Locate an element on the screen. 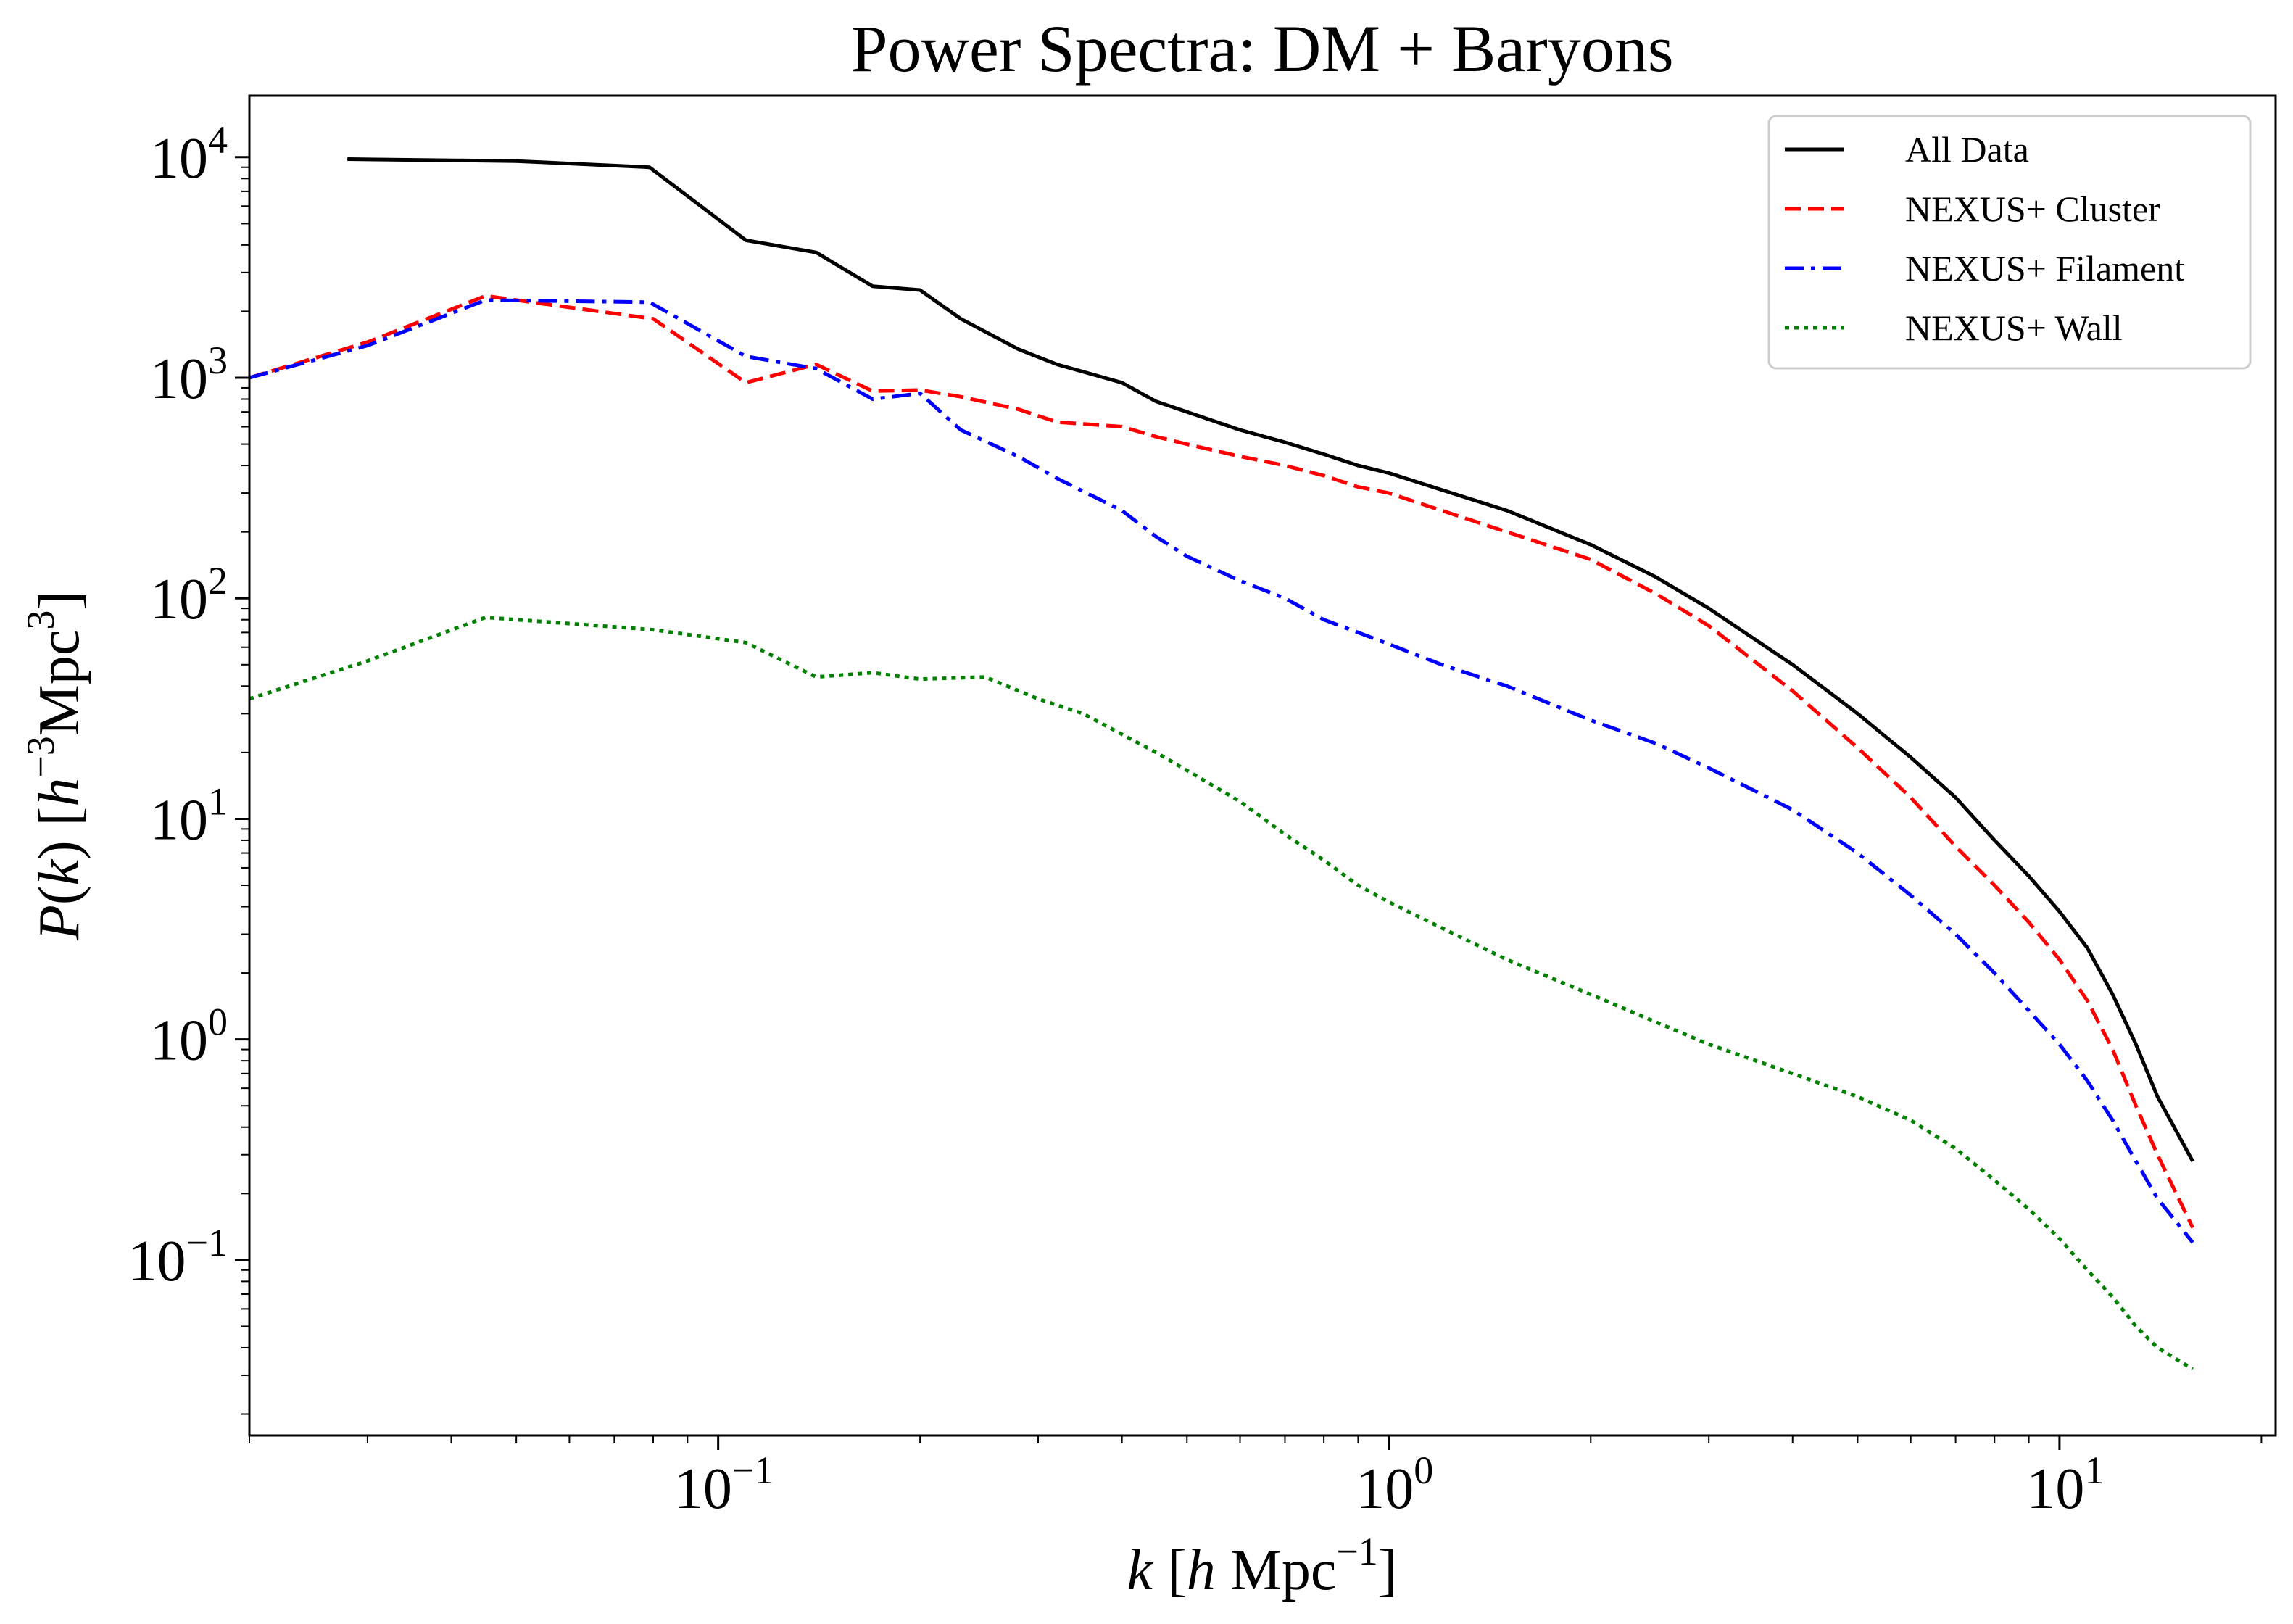 The height and width of the screenshot is (1624, 2293). y-tick-label: 10⁴ is located at coordinates (189, 154).